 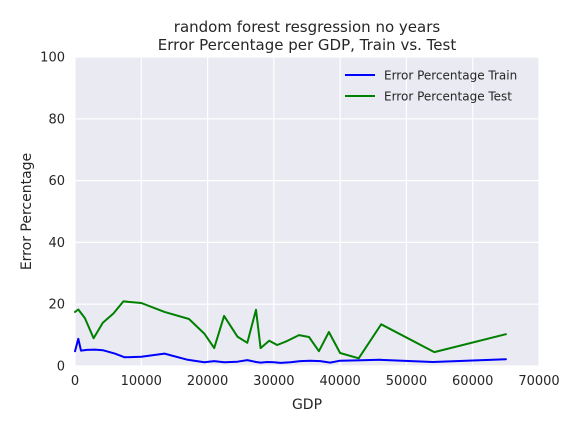 I want to click on x-tick-label: 30000, so click(x=273, y=381).